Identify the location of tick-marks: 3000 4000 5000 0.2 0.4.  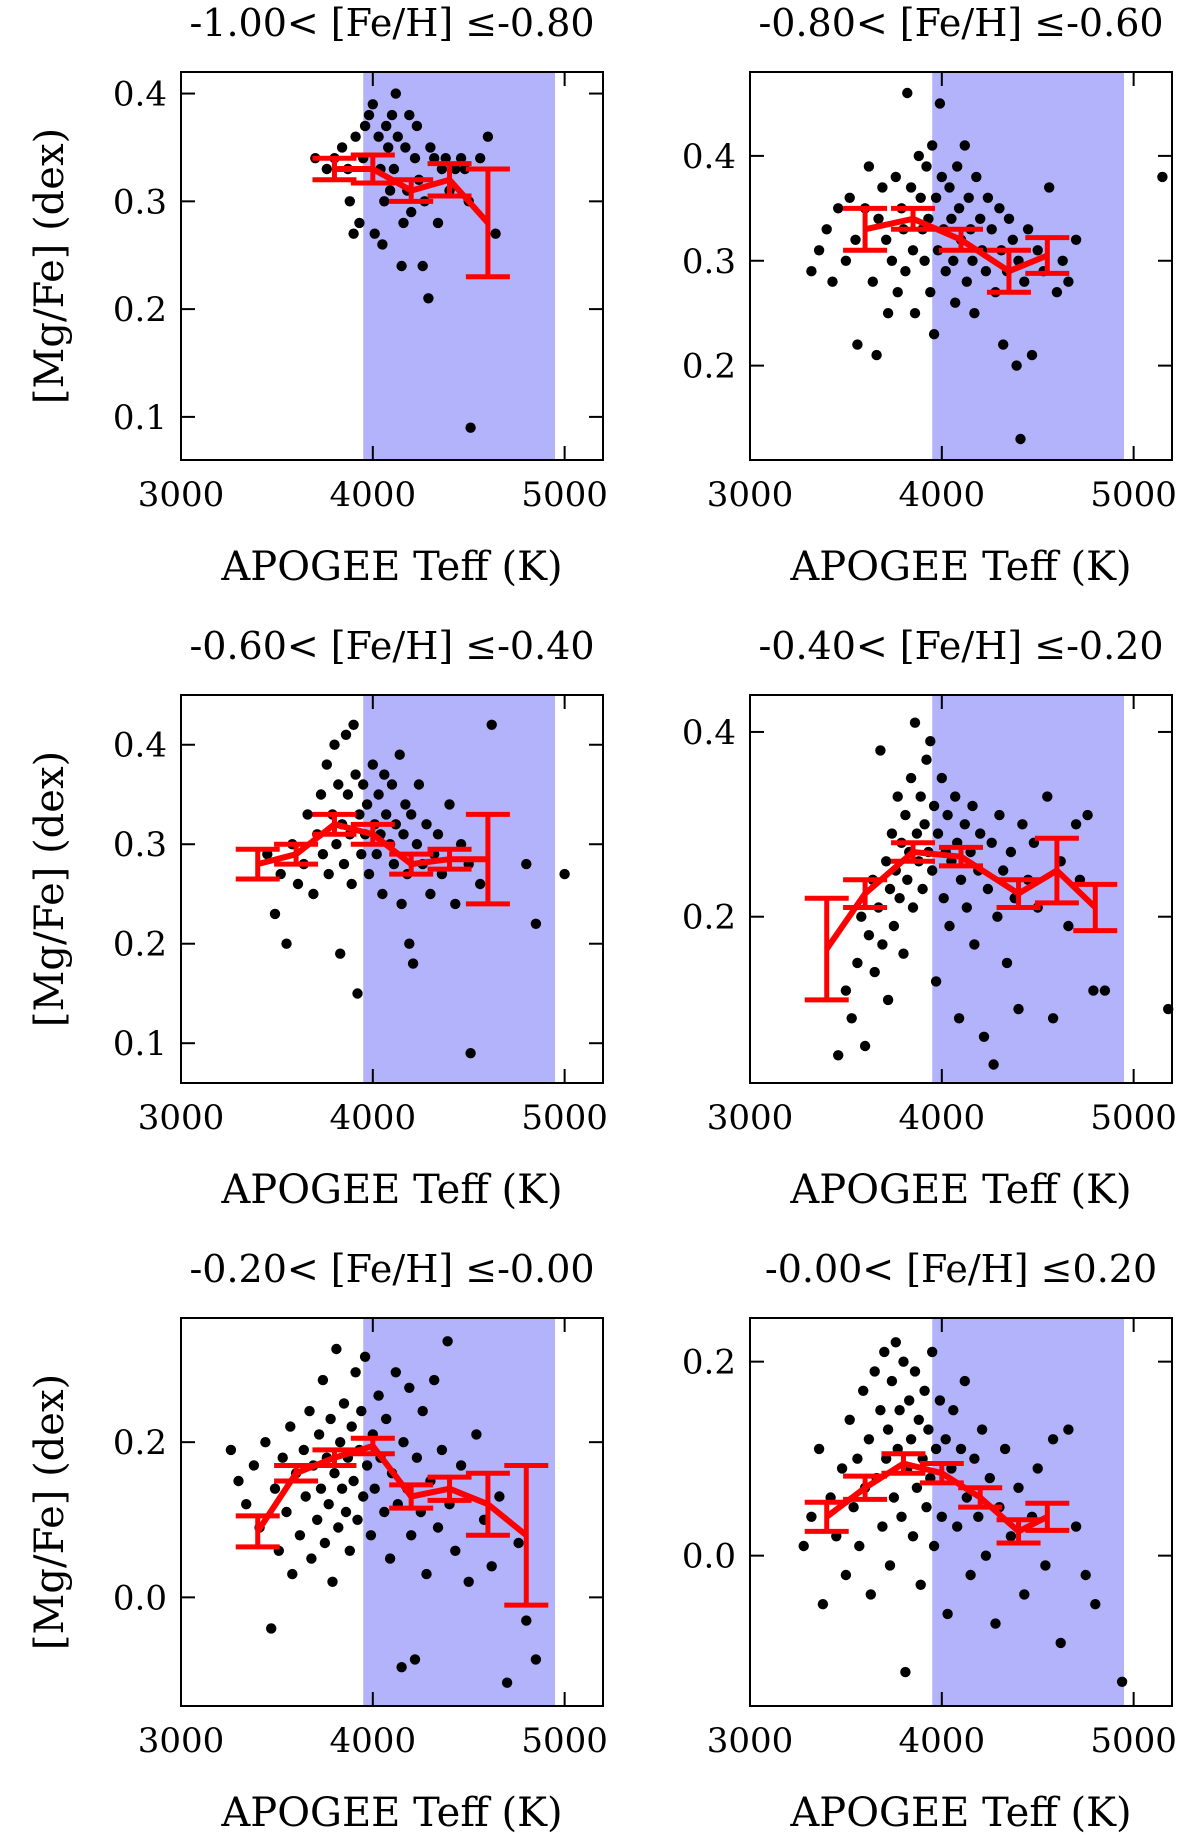
(929, 916).